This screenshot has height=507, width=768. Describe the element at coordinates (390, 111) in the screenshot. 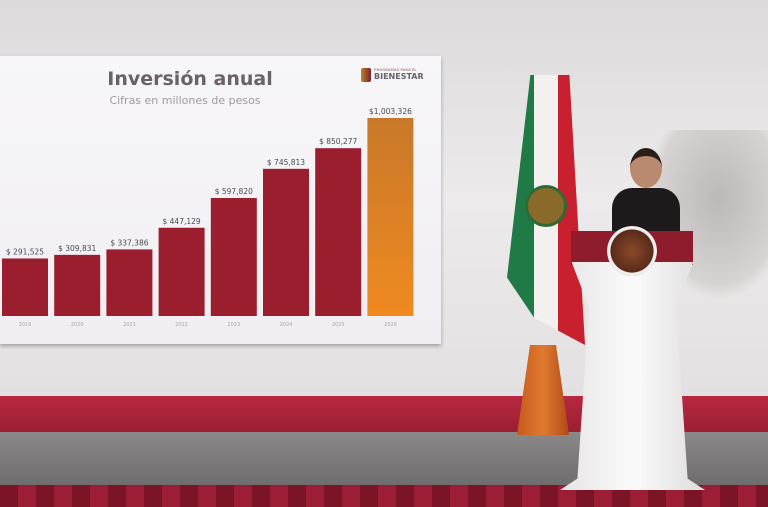

I see `data-label-2026: $1,003,326` at that location.